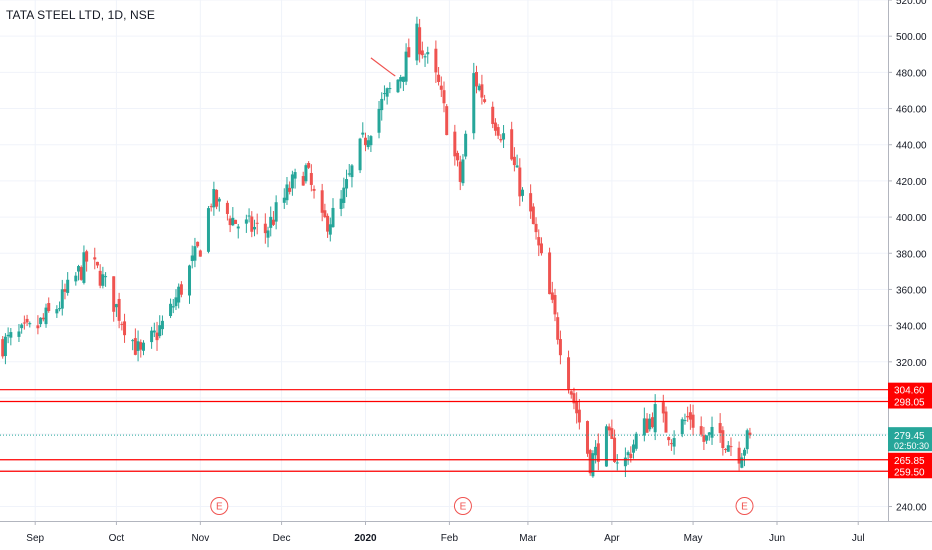  What do you see at coordinates (282, 538) in the screenshot?
I see `time-tick-label: Dec` at bounding box center [282, 538].